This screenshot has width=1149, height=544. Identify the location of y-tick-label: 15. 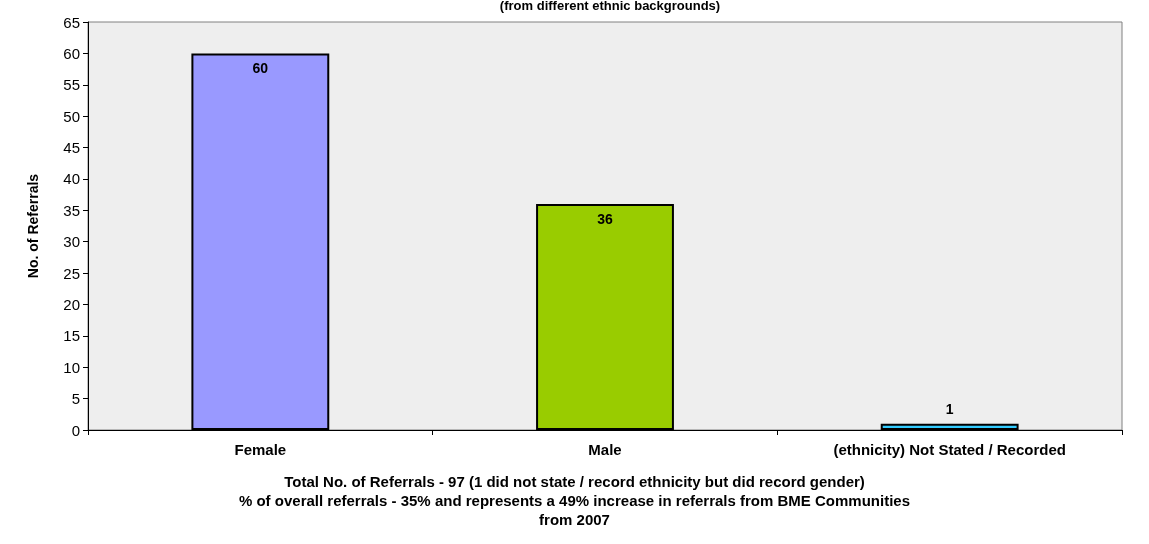
(71, 336).